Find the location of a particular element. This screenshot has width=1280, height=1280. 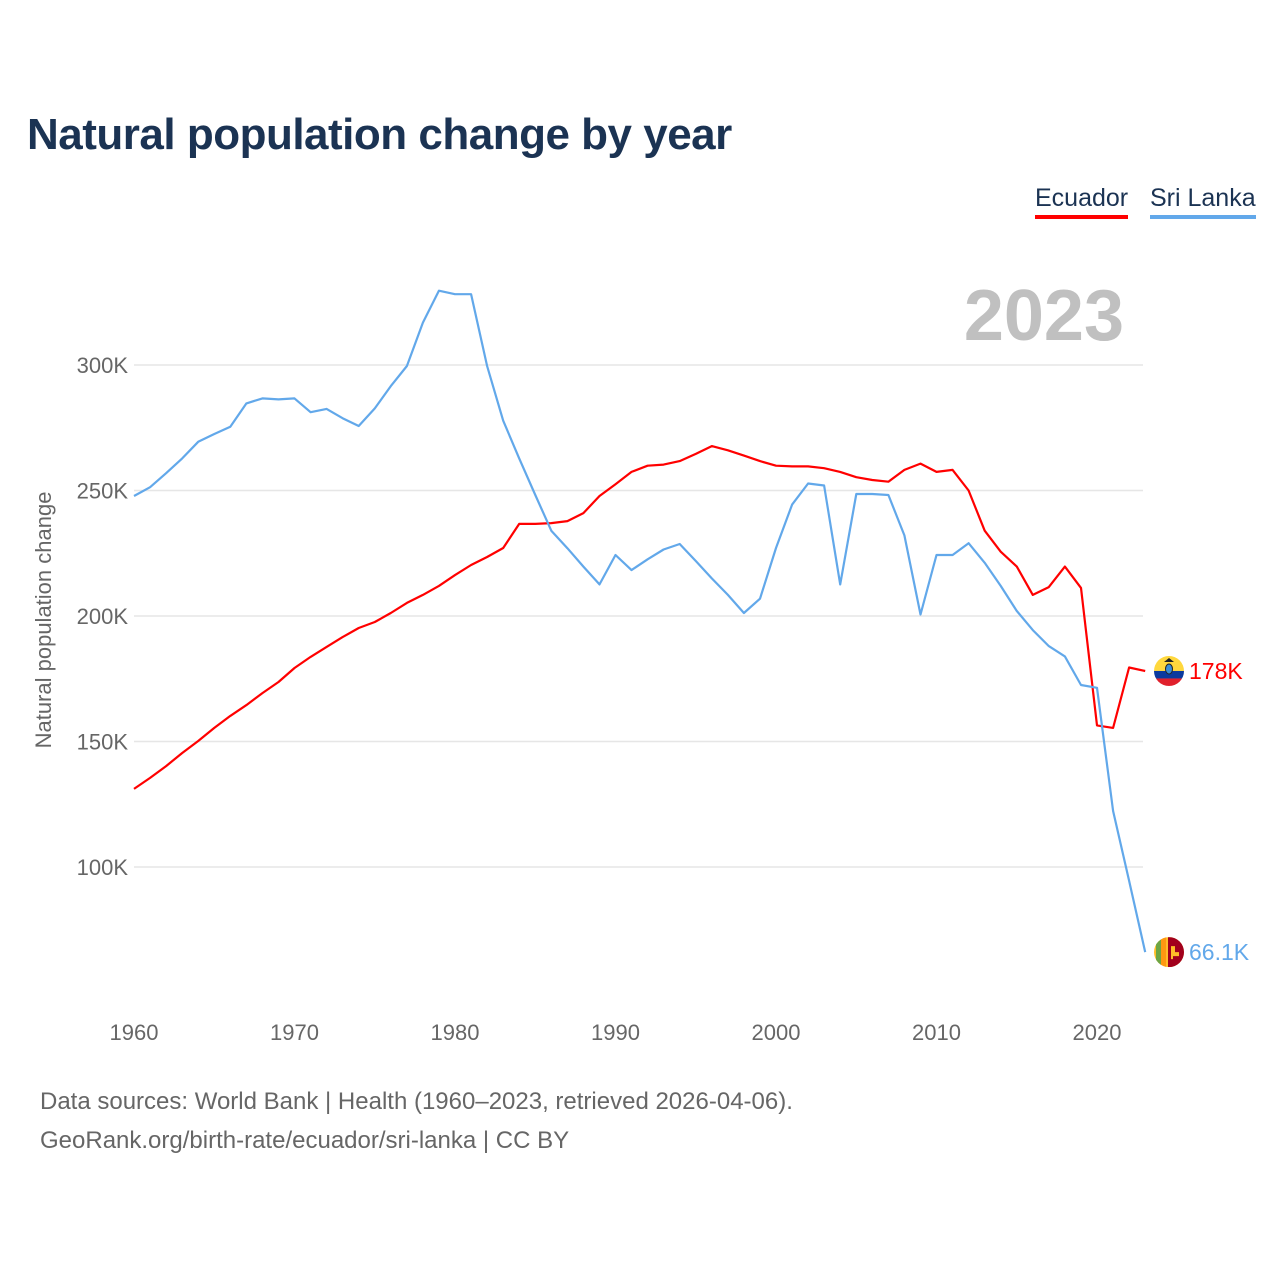

y-axis-label: Natural population change is located at coordinates (43, 620).